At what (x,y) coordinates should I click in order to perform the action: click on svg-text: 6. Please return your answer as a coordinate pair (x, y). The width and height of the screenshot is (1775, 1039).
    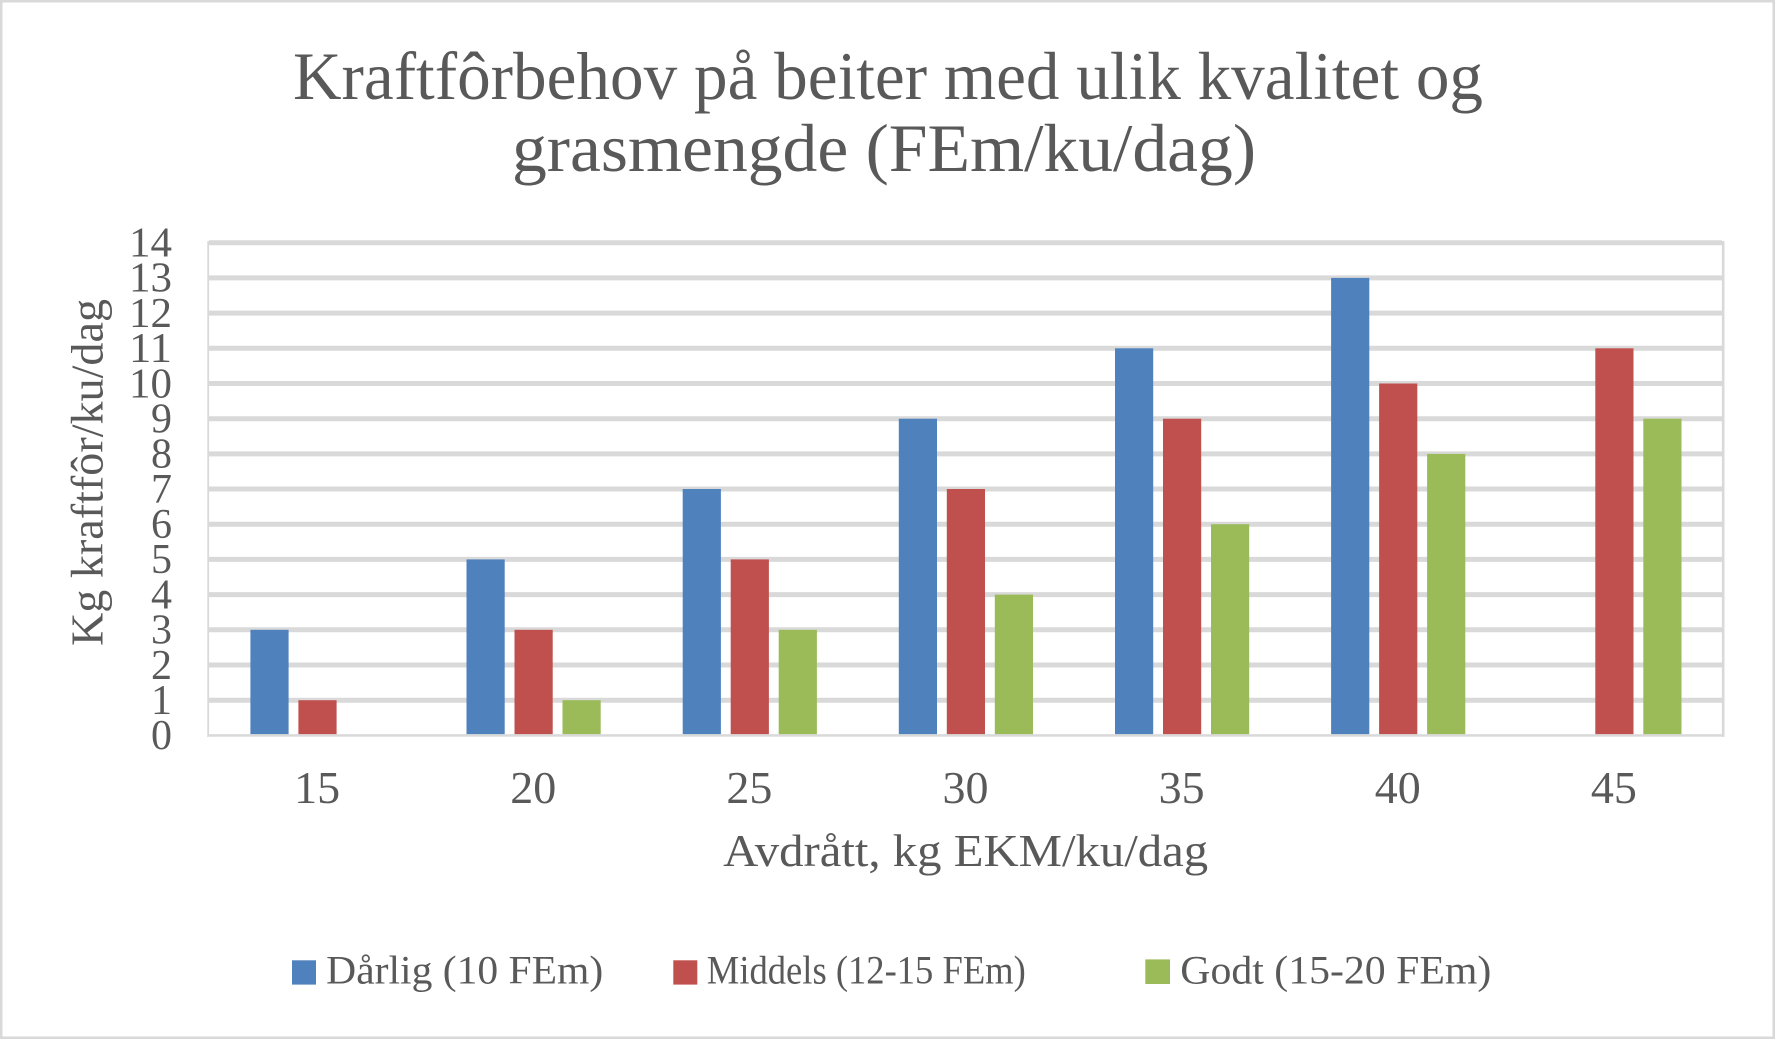
    Looking at the image, I should click on (161, 525).